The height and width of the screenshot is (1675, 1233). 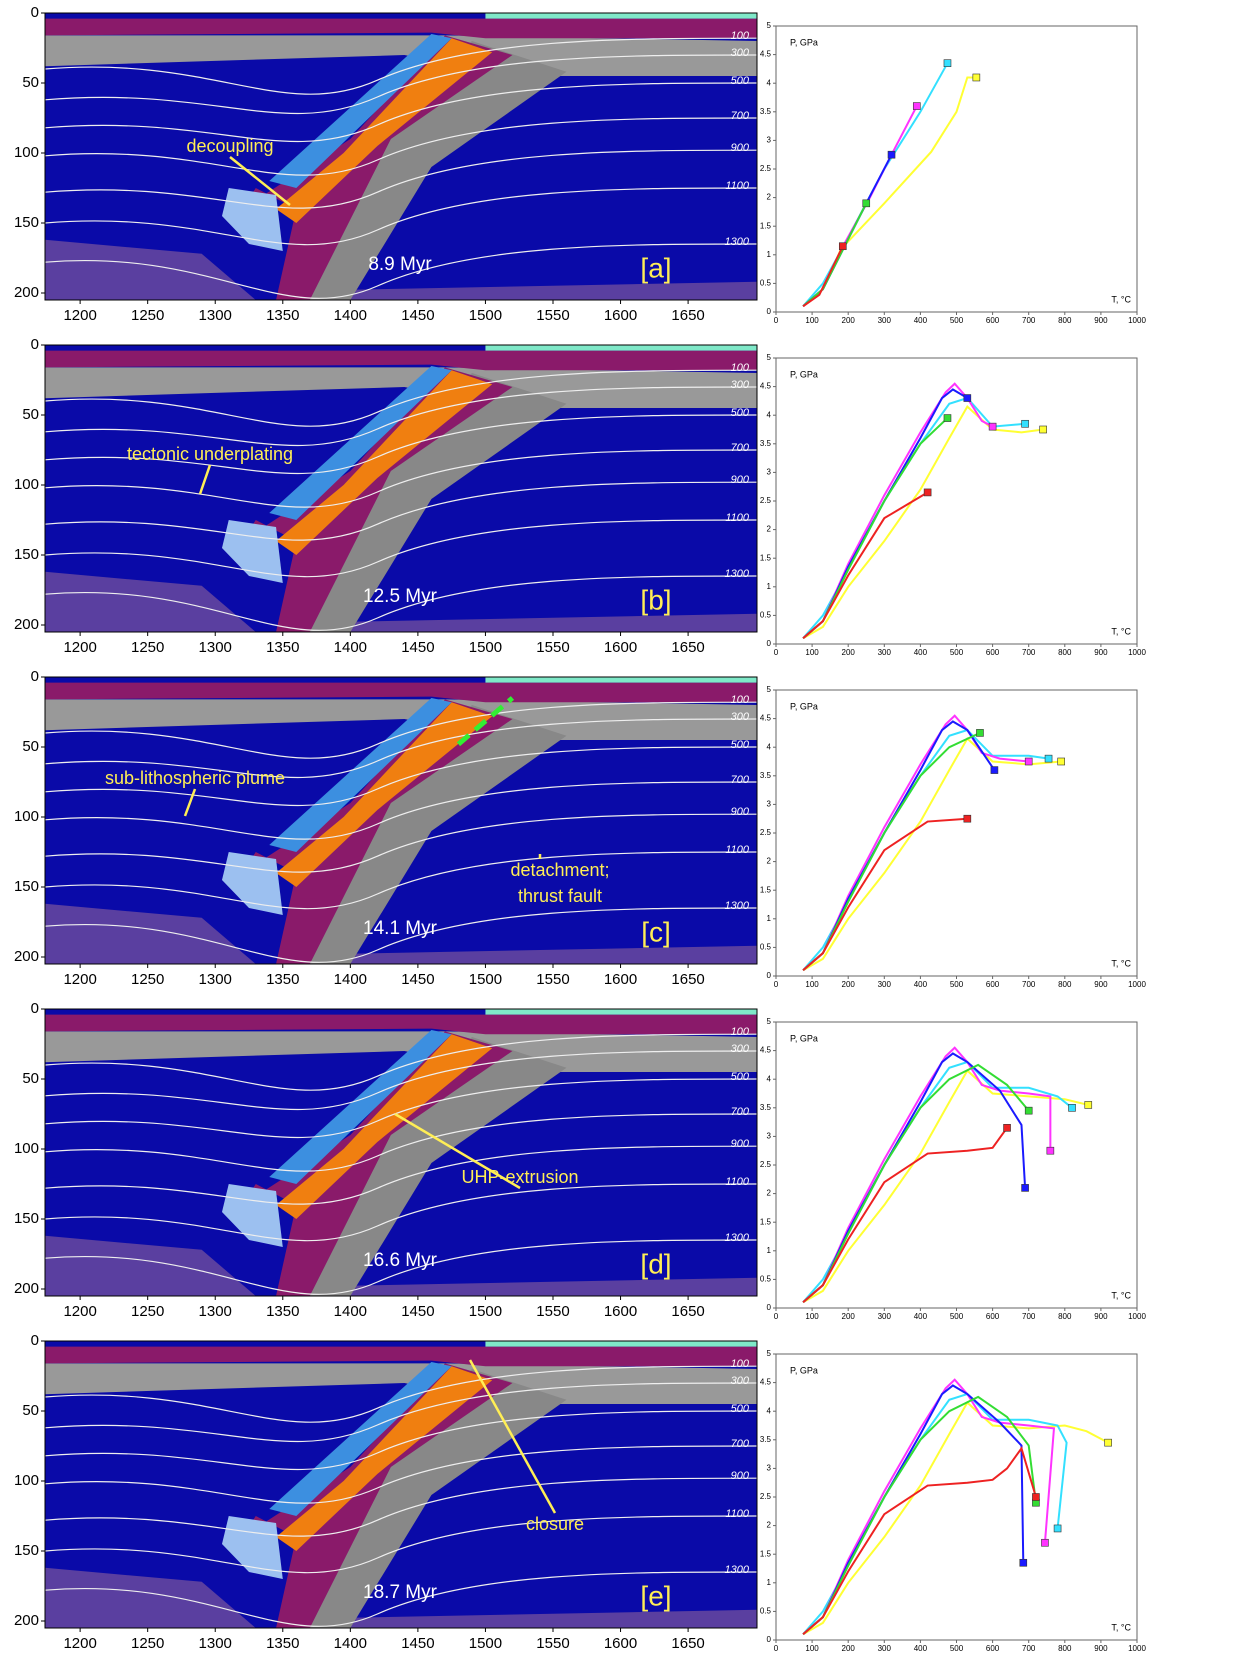 What do you see at coordinates (812, 1316) in the screenshot?
I see `pt-x-tick-label: 100` at bounding box center [812, 1316].